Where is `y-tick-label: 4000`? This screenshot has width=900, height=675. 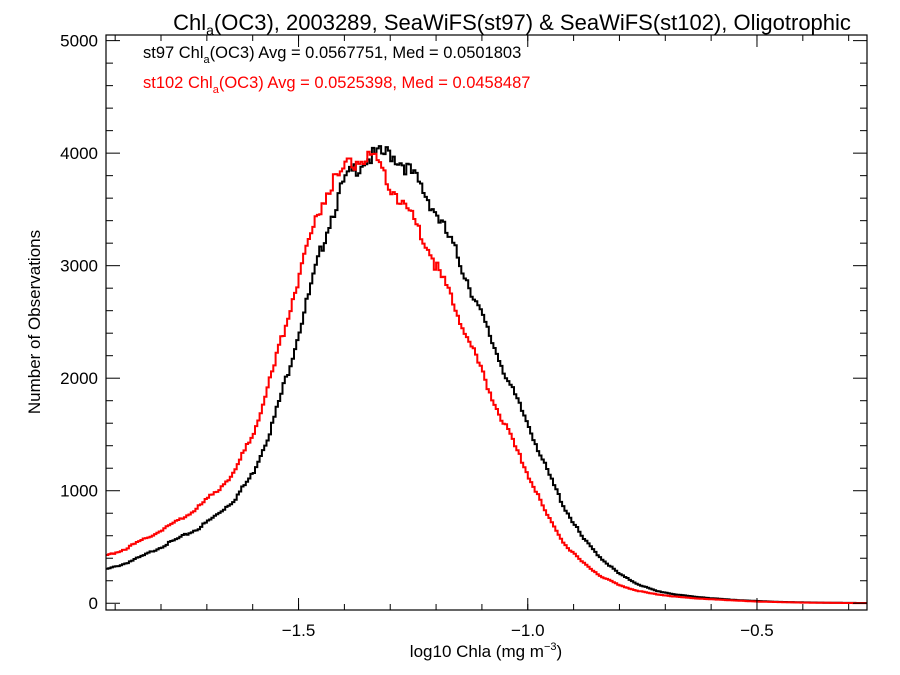
y-tick-label: 4000 is located at coordinates (79, 153).